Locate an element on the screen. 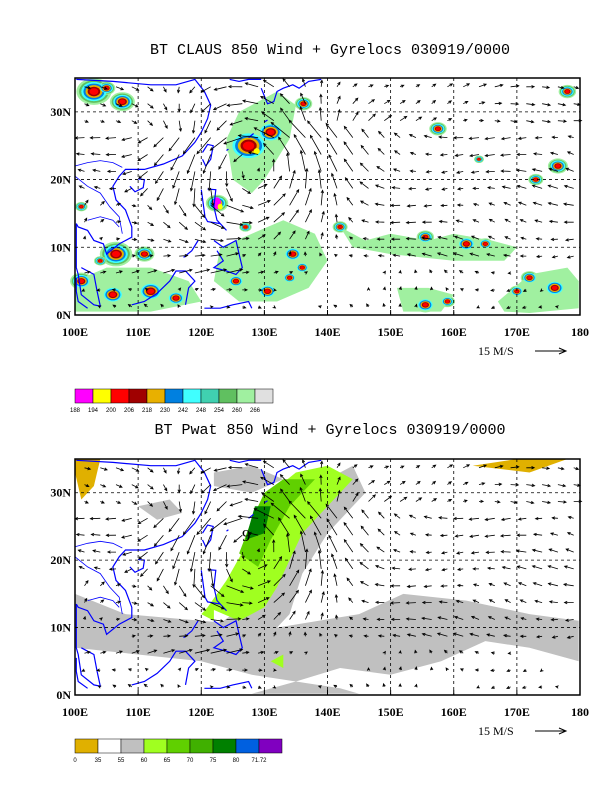 The height and width of the screenshot is (792, 612). map2-y-ticks: 30N 20N 10N 0N is located at coordinates (60, 594).